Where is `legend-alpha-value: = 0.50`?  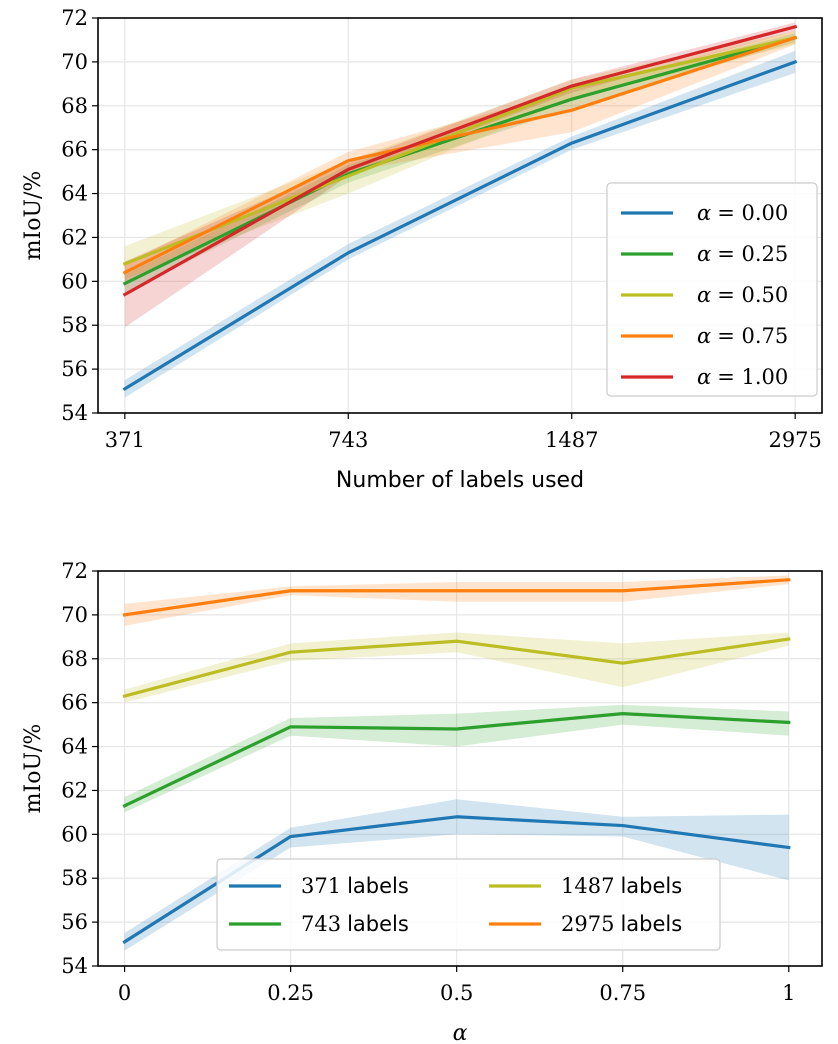 legend-alpha-value: = 0.50 is located at coordinates (752, 295).